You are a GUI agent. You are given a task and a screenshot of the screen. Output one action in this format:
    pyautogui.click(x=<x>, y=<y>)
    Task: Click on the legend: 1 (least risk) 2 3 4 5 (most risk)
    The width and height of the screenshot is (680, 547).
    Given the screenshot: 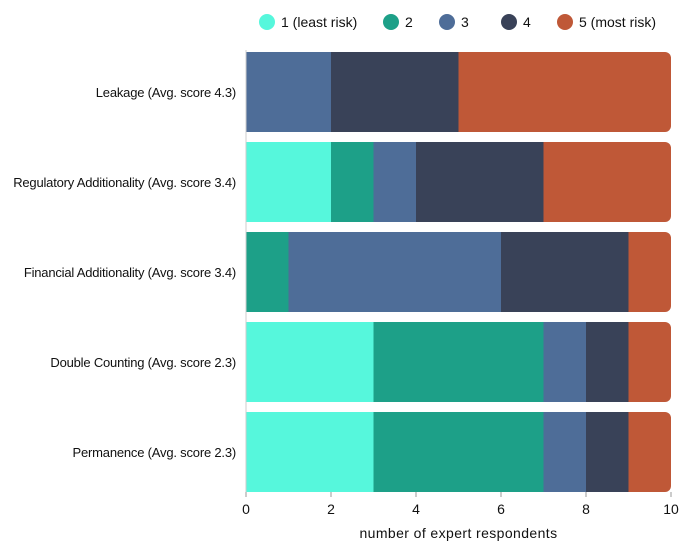 What is the action you would take?
    pyautogui.click(x=457, y=22)
    